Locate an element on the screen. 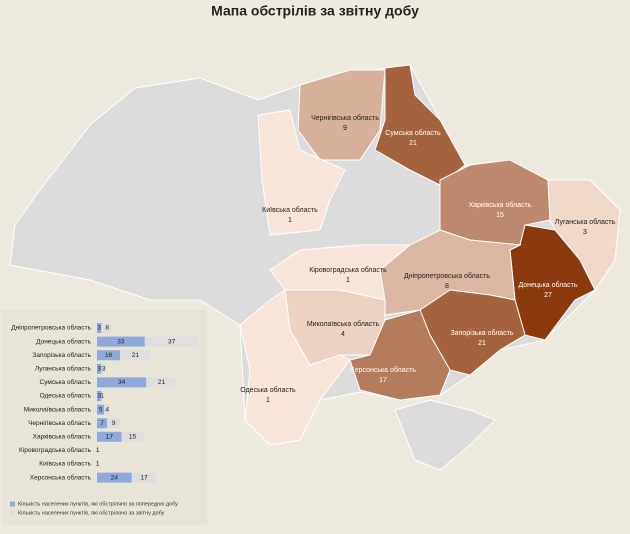 Image resolution: width=630 pixels, height=534 pixels. region-name: Кіровоградська область is located at coordinates (348, 270).